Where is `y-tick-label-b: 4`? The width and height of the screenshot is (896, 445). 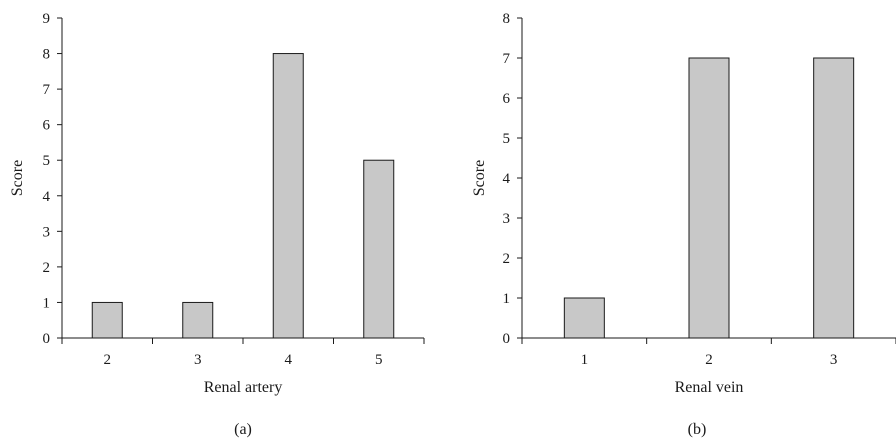
y-tick-label-b: 4 is located at coordinates (507, 179).